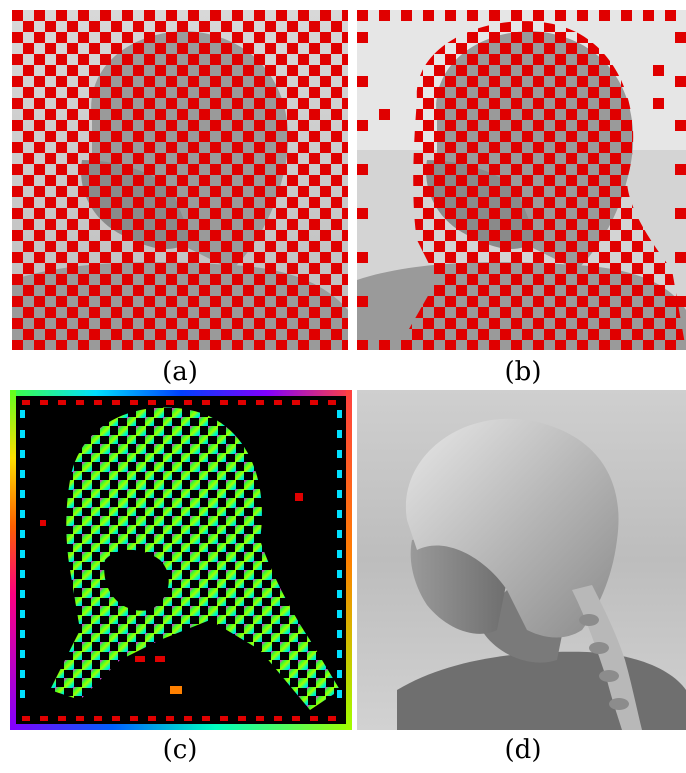 This screenshot has width=686, height=773. What do you see at coordinates (523, 750) in the screenshot?
I see `caption-d: (d)` at bounding box center [523, 750].